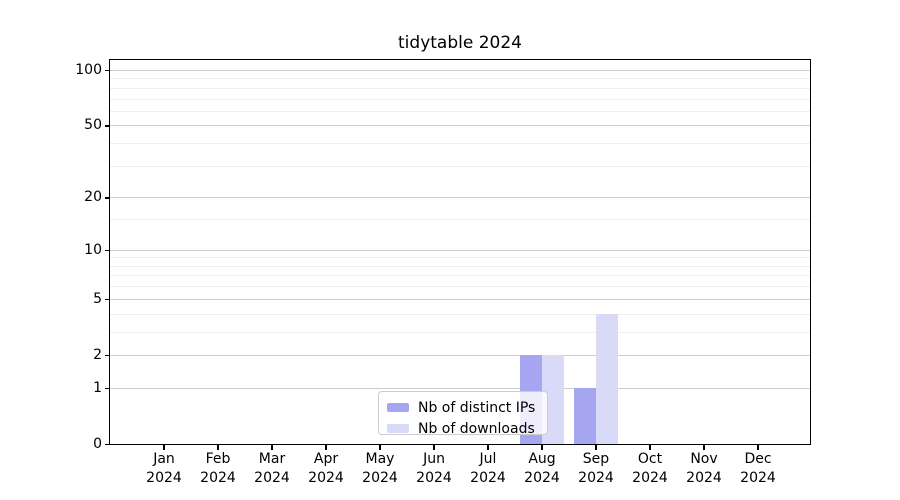  What do you see at coordinates (326, 459) in the screenshot?
I see `x-tick-month: Apr` at bounding box center [326, 459].